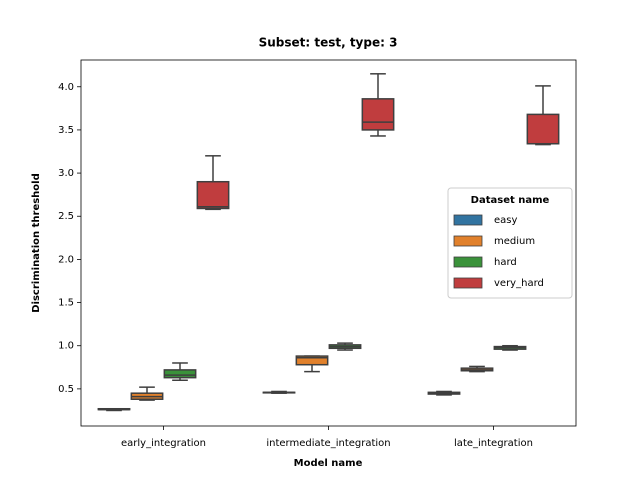 This screenshot has height=480, width=640. I want to click on y-tick-label: 2.5, so click(66, 216).